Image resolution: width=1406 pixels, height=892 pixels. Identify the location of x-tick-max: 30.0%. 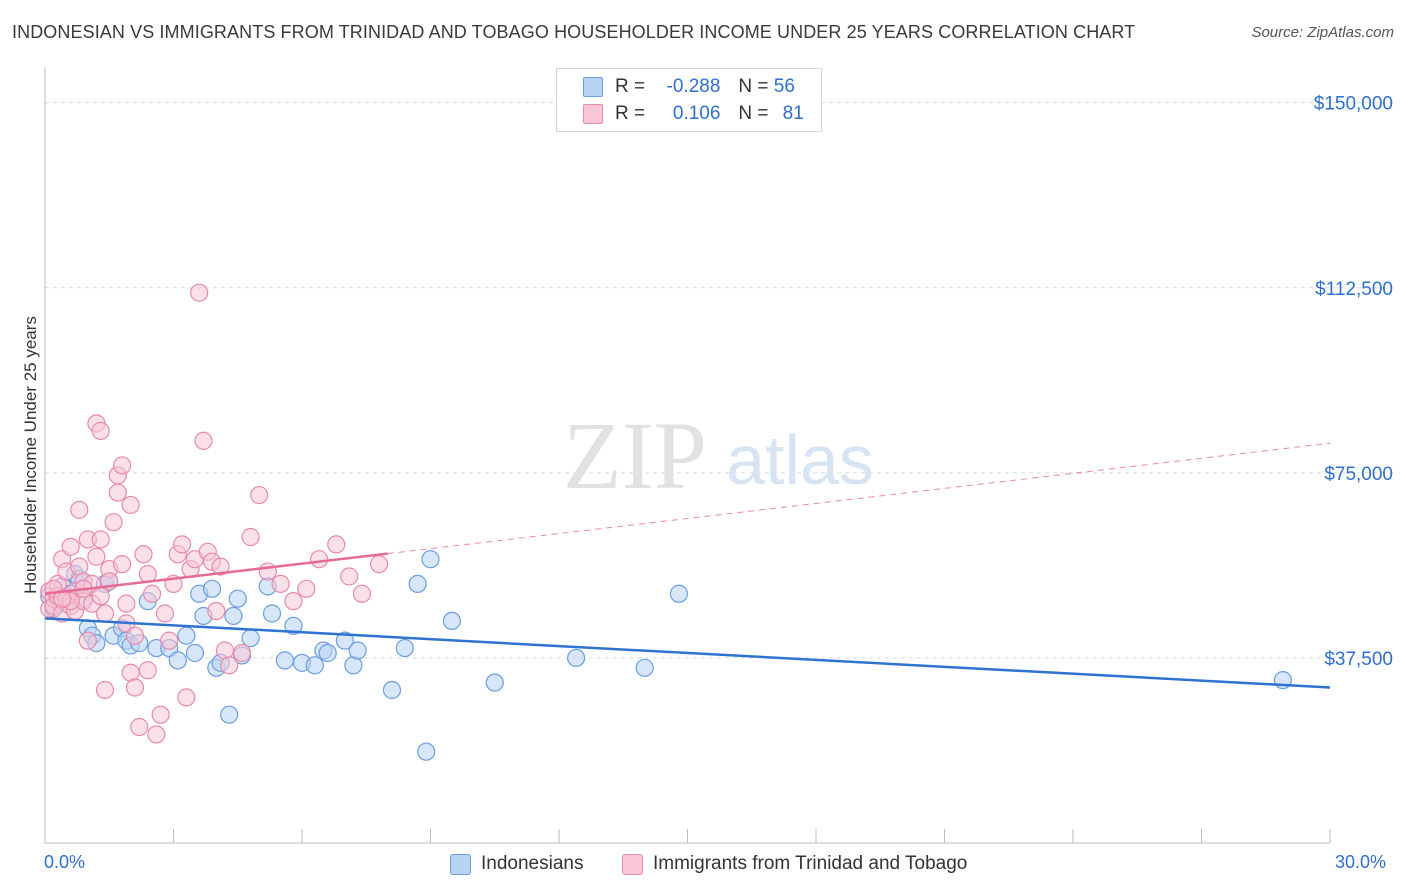
(1361, 862).